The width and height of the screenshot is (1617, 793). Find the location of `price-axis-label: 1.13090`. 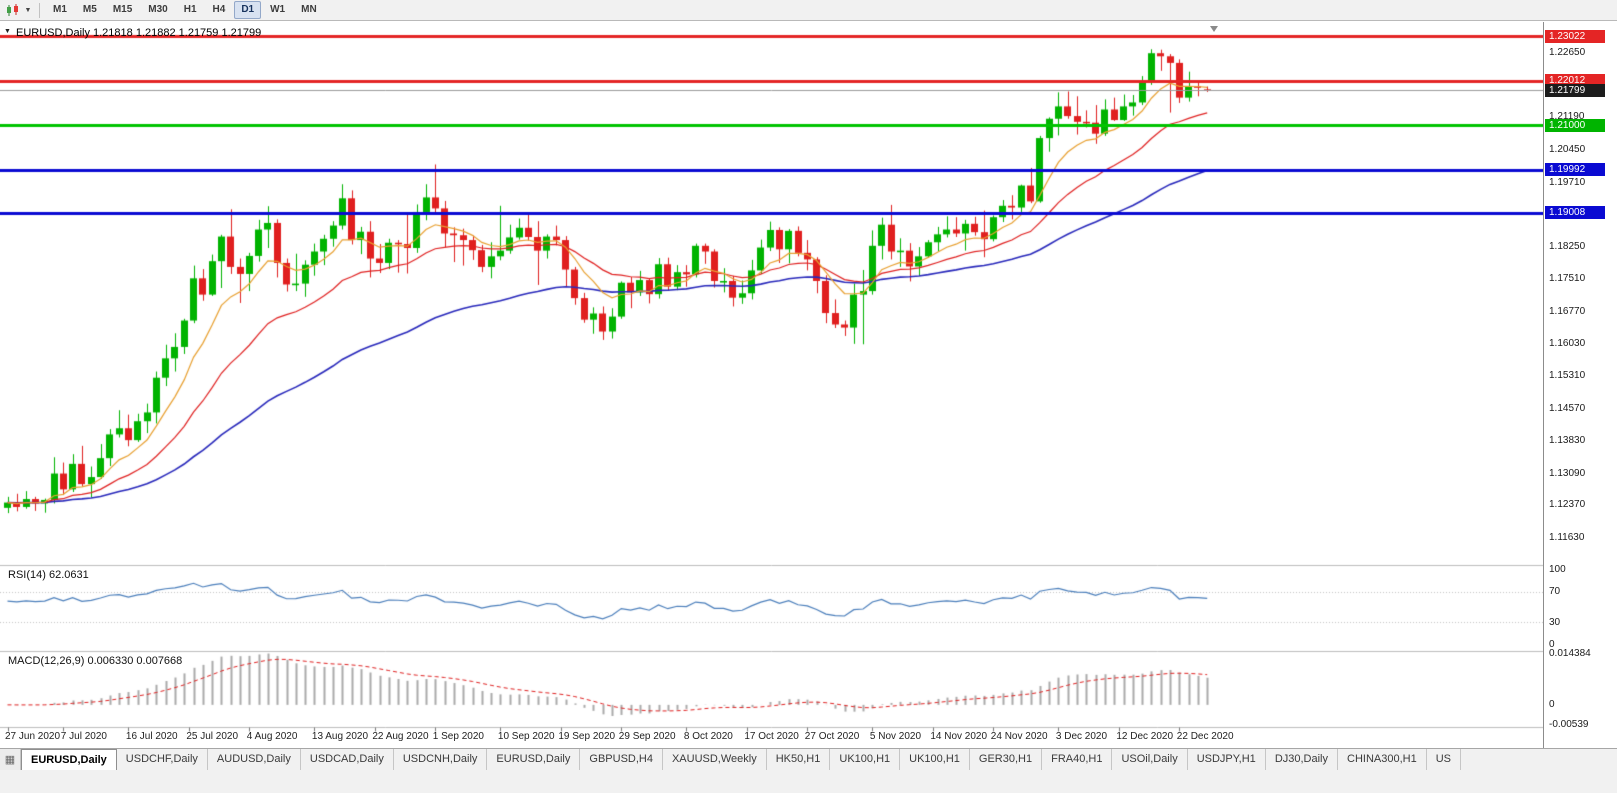

price-axis-label: 1.13090 is located at coordinates (1567, 473).